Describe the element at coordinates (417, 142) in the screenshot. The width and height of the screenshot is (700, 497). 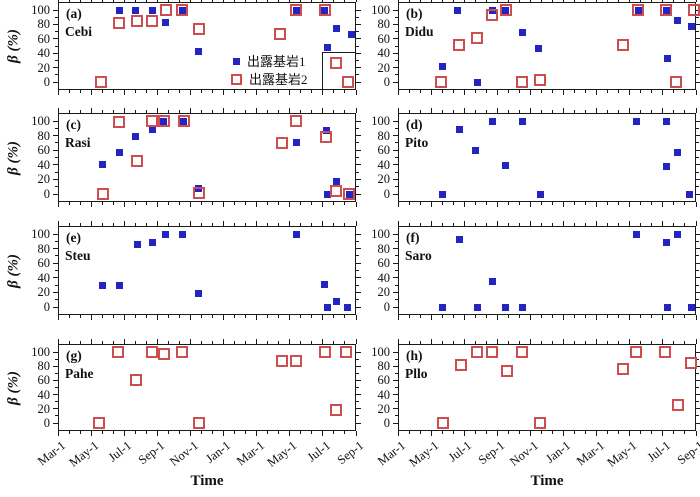
I see `subplot-site-label: Pito` at that location.